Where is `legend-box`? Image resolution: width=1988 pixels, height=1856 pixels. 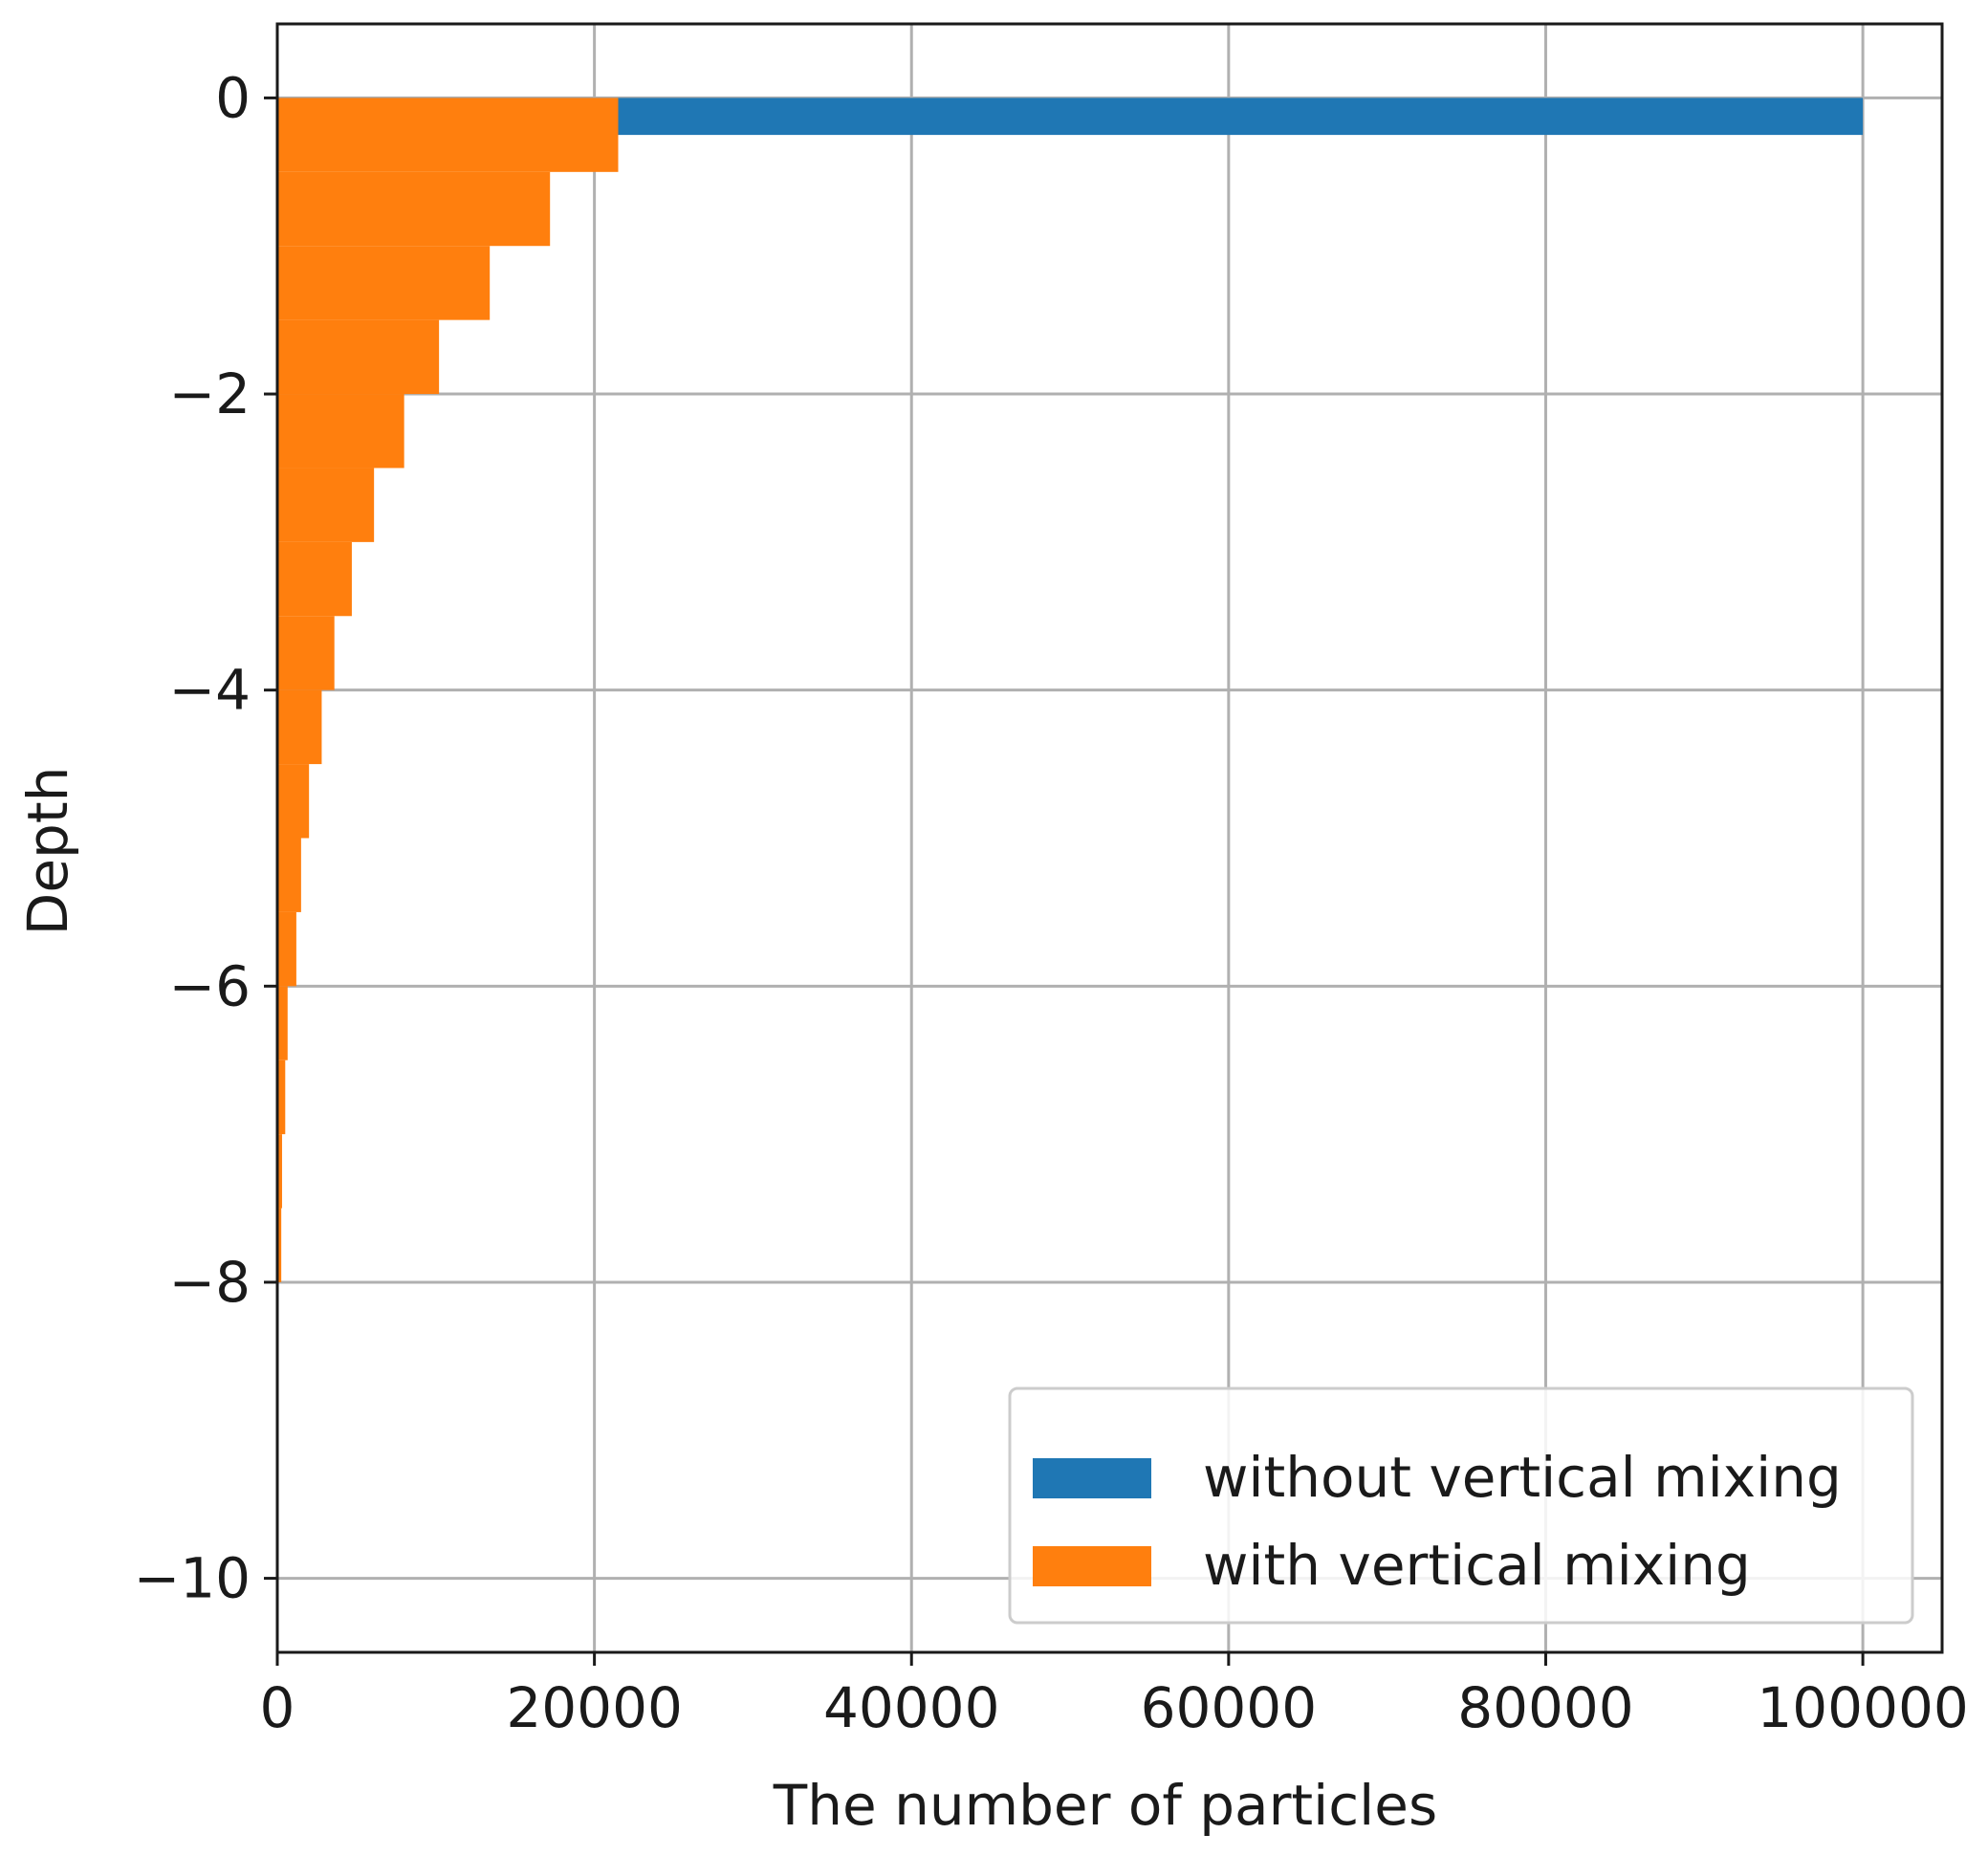 legend-box is located at coordinates (1461, 1506).